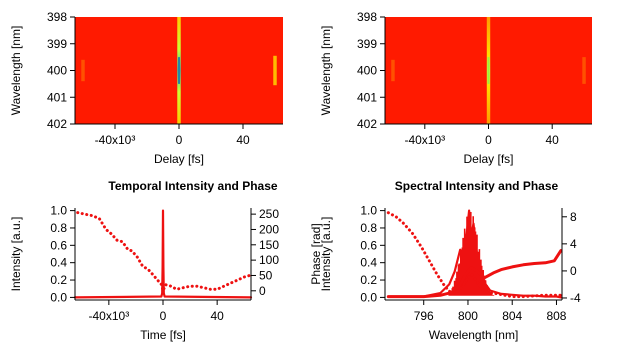  Describe the element at coordinates (575, 298) in the screenshot. I see `y2-tick-label: -4` at that location.